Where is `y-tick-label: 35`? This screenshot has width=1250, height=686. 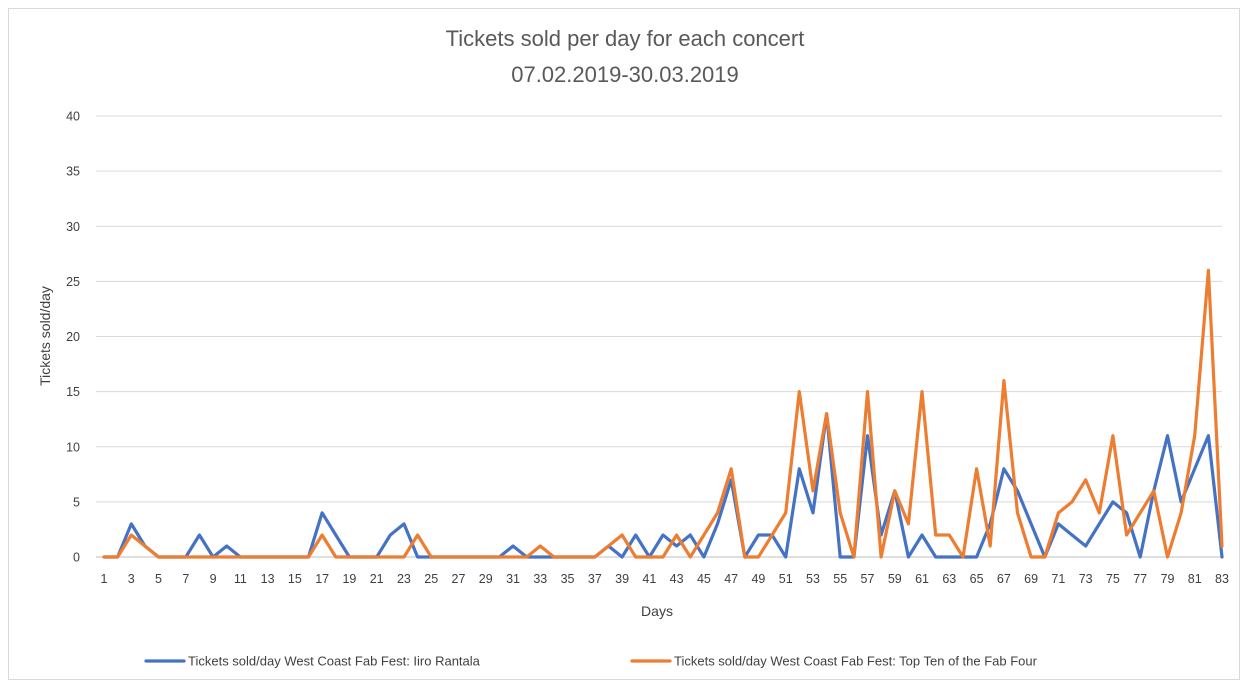
y-tick-label: 35 is located at coordinates (73, 172).